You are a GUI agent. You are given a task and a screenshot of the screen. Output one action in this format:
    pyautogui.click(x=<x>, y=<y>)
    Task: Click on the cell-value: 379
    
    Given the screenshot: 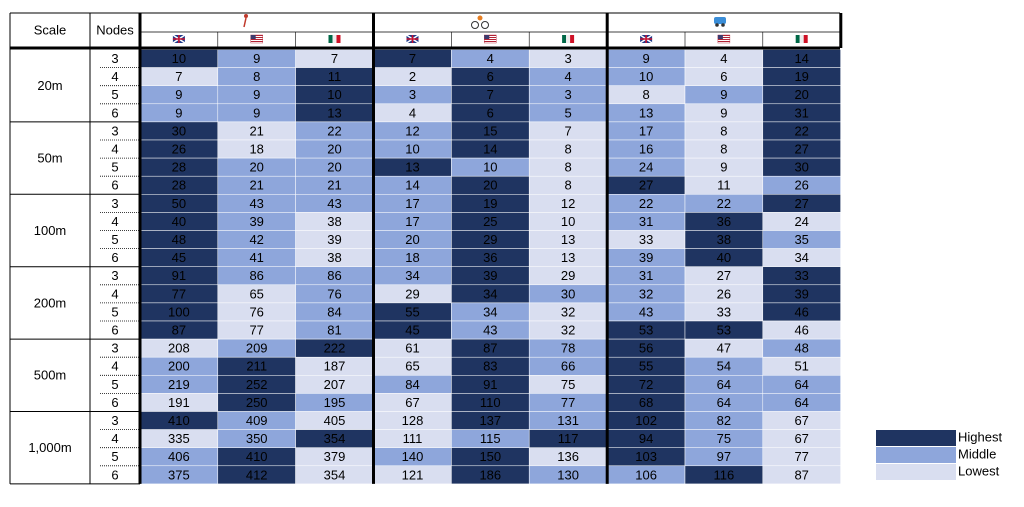 What is the action you would take?
    pyautogui.click(x=335, y=456)
    